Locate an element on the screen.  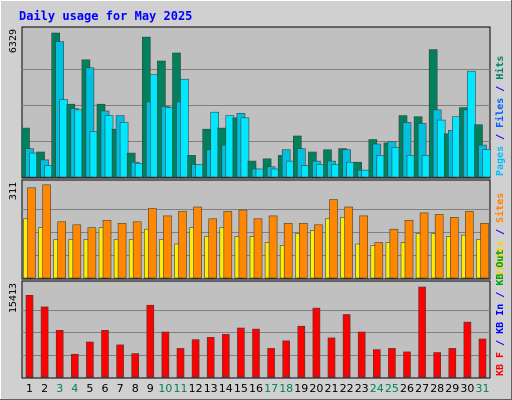
panel-bottom-max-label: 15413 is located at coordinates (13, 298).